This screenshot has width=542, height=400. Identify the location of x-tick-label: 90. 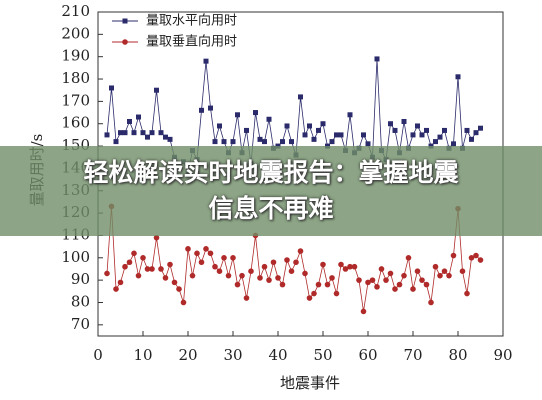
(502, 355).